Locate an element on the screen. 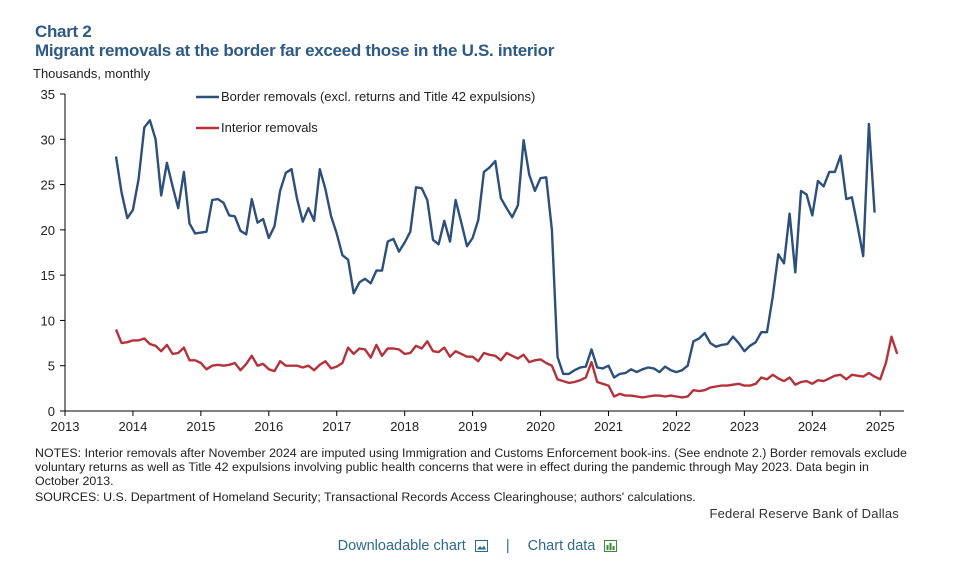 The height and width of the screenshot is (572, 955). y-tick-label: 0 is located at coordinates (51, 411).